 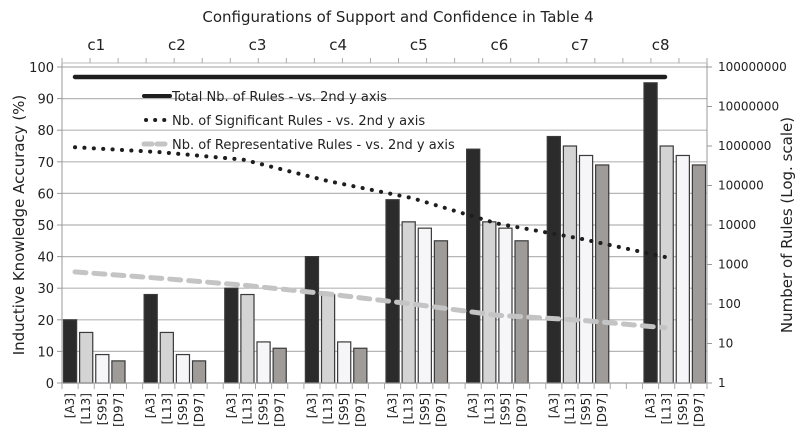 What do you see at coordinates (45, 100) in the screenshot?
I see `y-tick-label: 90` at bounding box center [45, 100].